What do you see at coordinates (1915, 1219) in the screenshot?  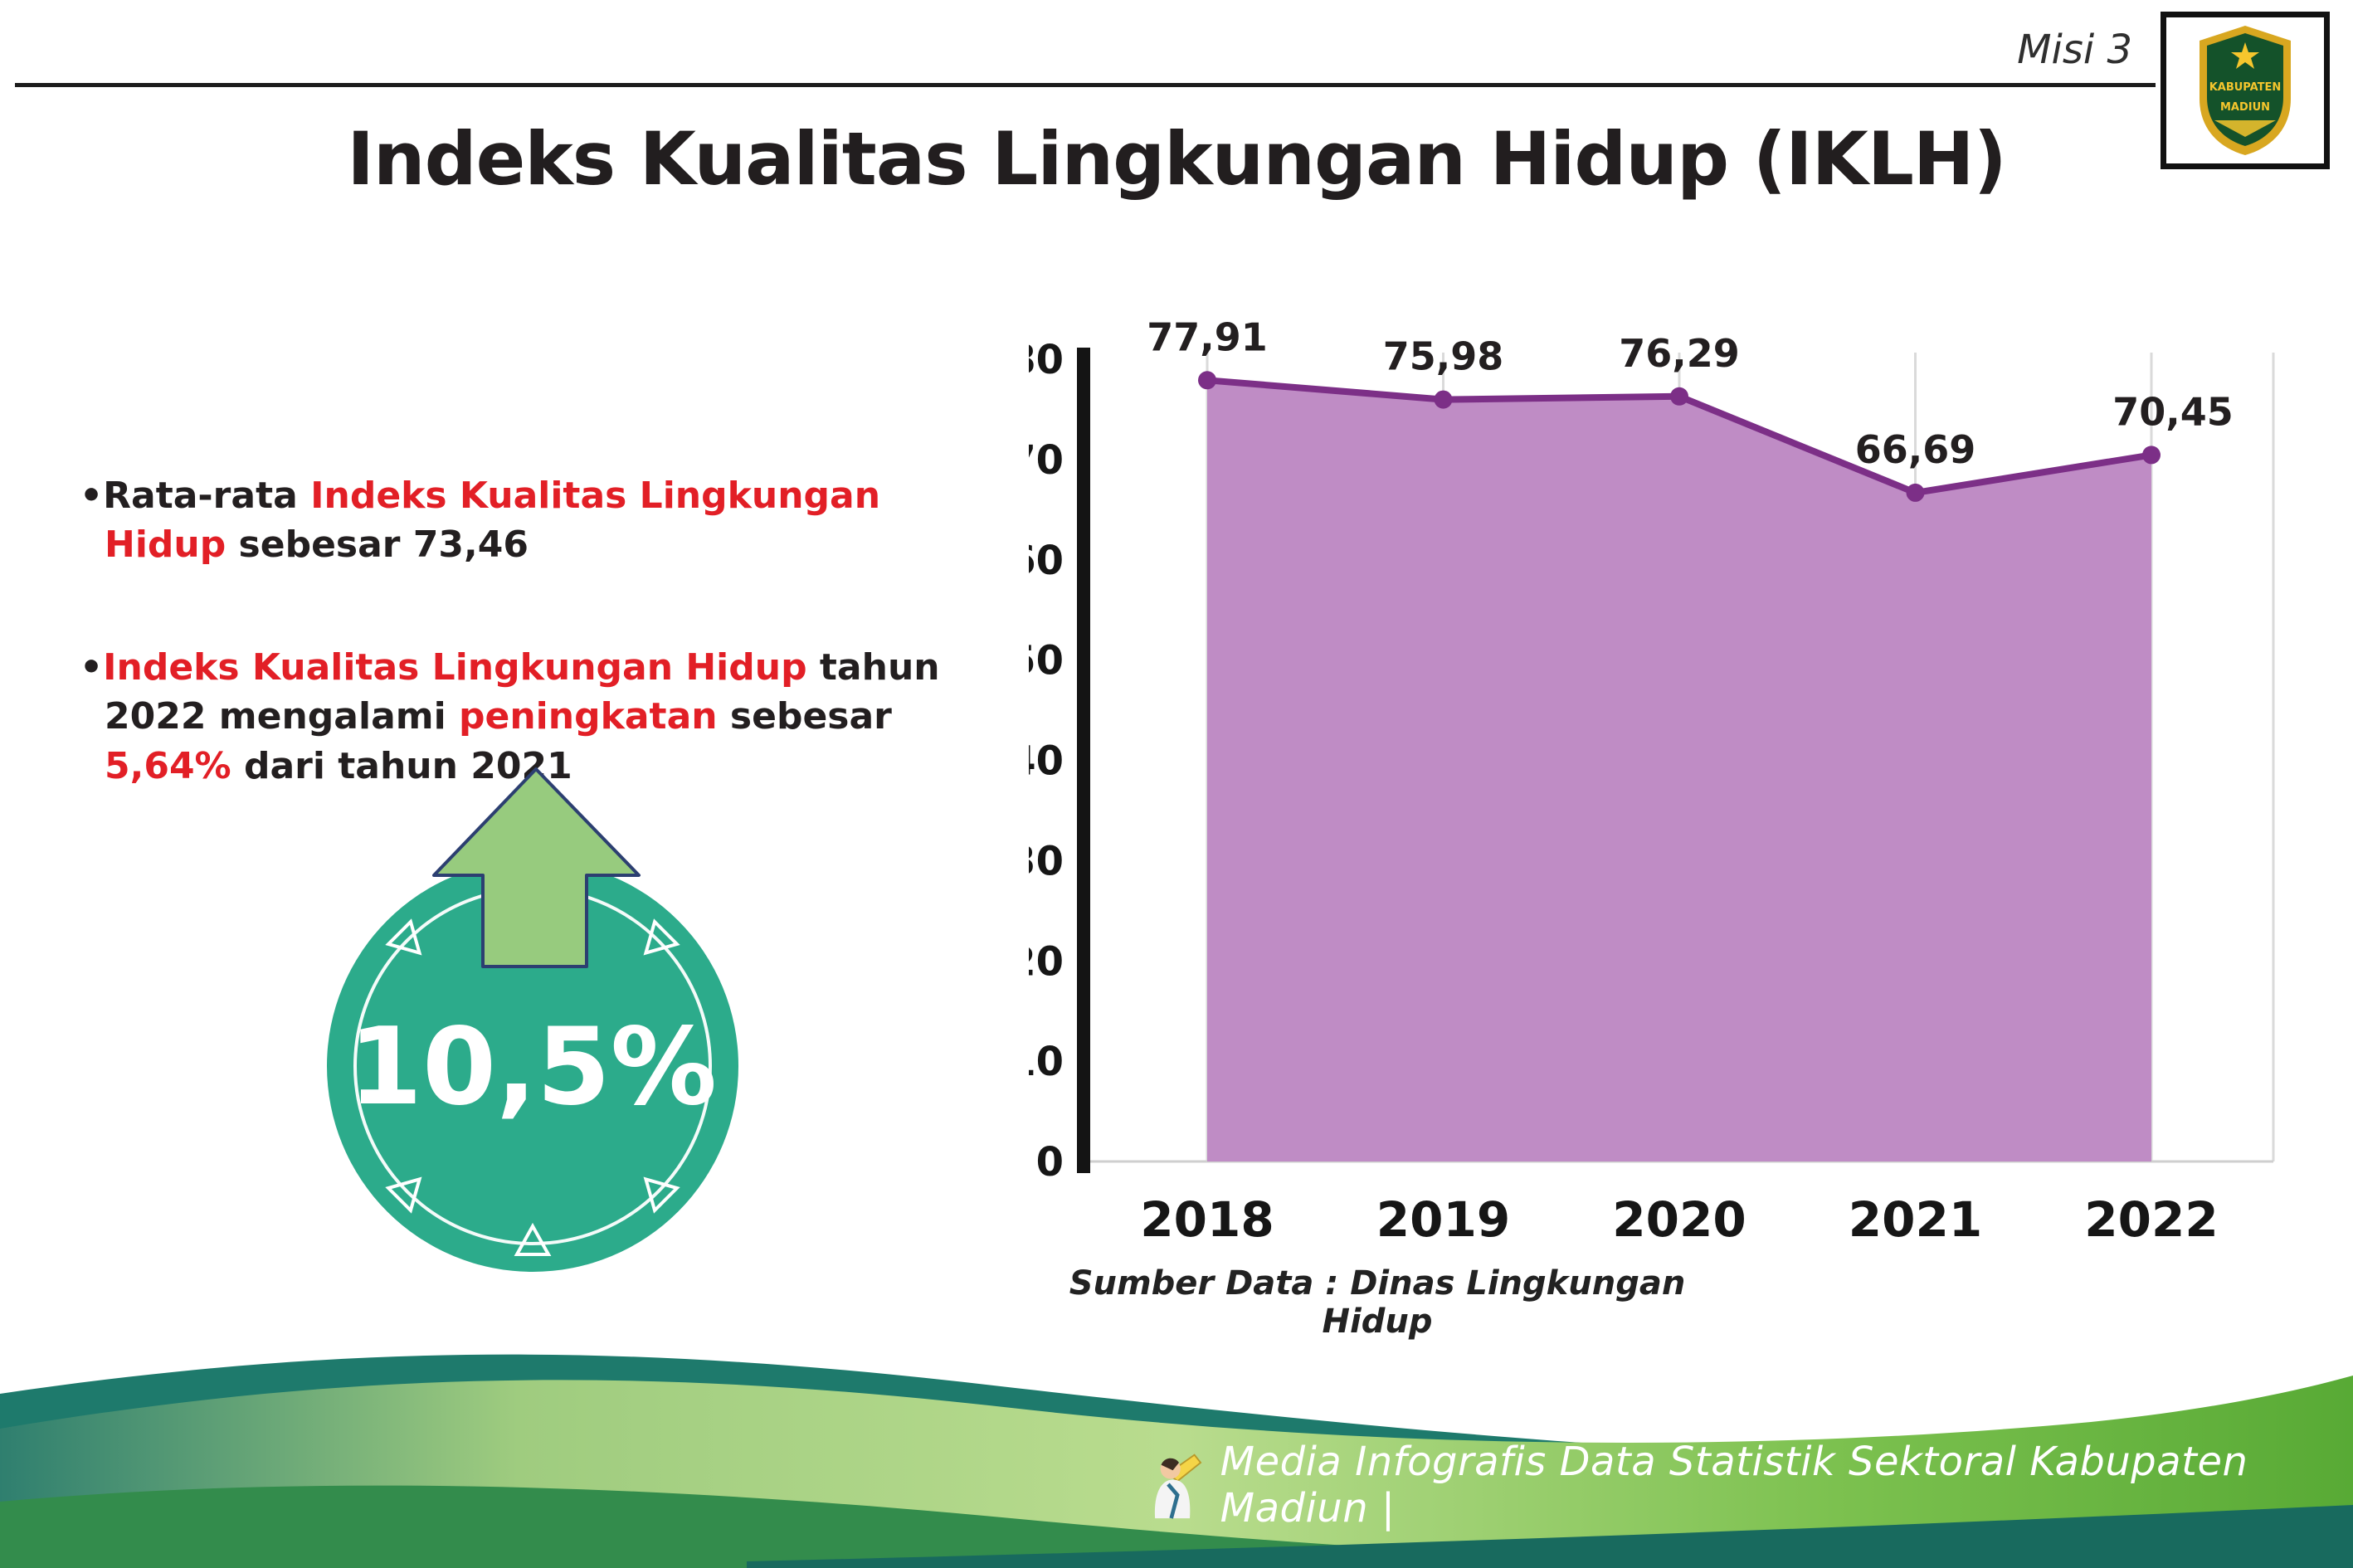 I see `x-axis-label: 2021` at bounding box center [1915, 1219].